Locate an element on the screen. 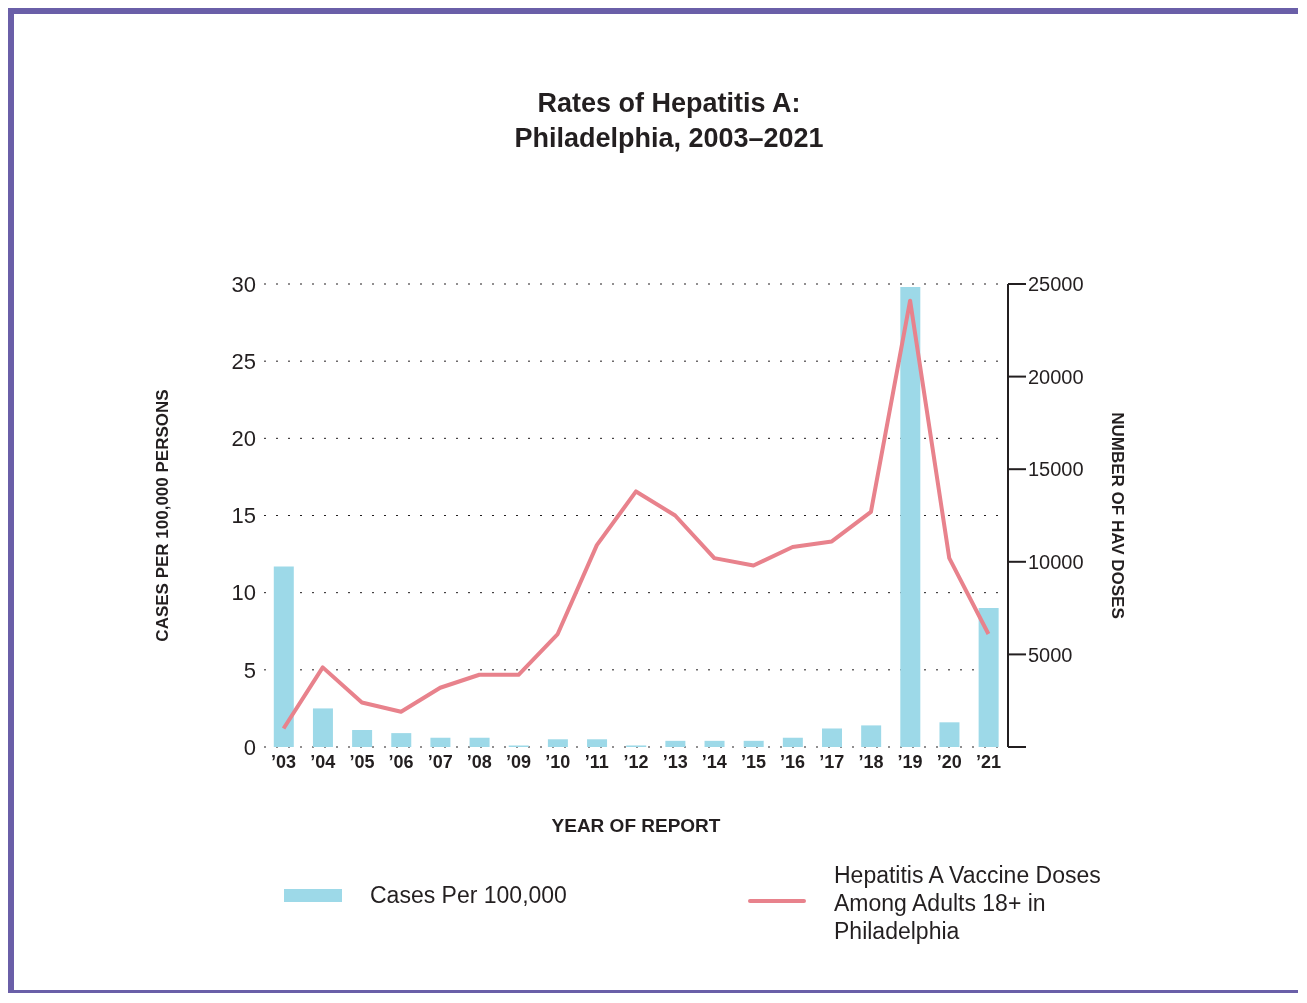  chart-title: Rates of Hepatitis A: Philadelphia, 2003–2021 is located at coordinates (669, 121).